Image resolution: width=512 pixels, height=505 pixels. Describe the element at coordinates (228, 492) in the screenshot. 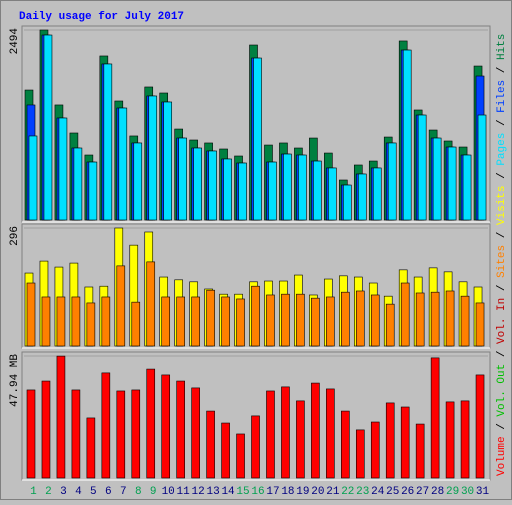

I see `x-tick-label: 14` at that location.